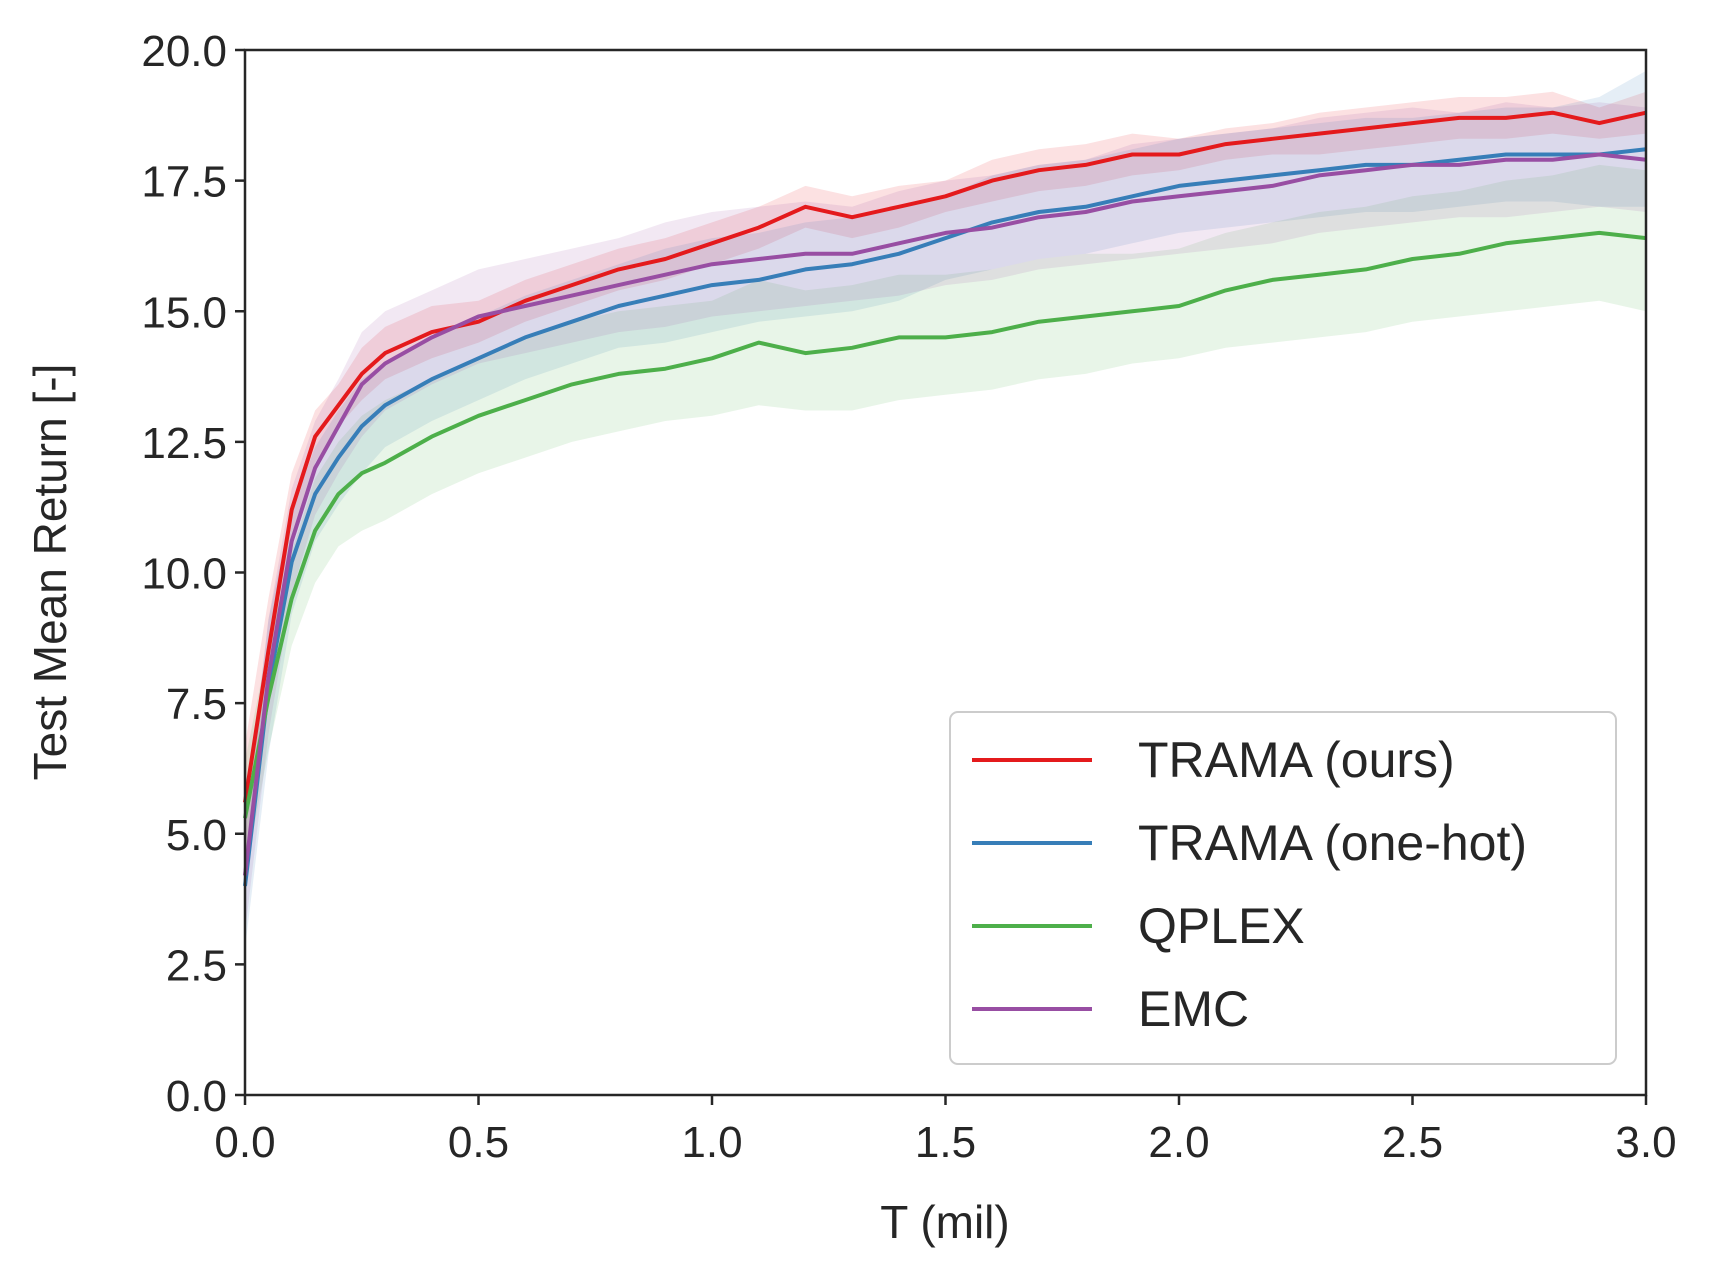 Image resolution: width=1709 pixels, height=1275 pixels. Describe the element at coordinates (944, 1222) in the screenshot. I see `x-axis-label: T (mil)` at that location.